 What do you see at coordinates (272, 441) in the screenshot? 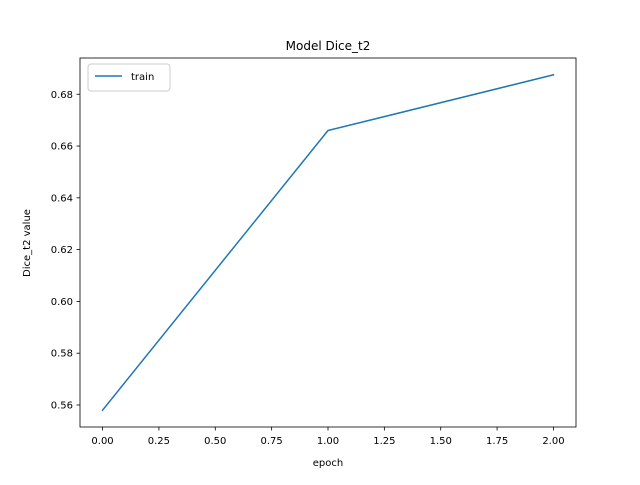
I see `x-tick-label: 0.75` at bounding box center [272, 441].